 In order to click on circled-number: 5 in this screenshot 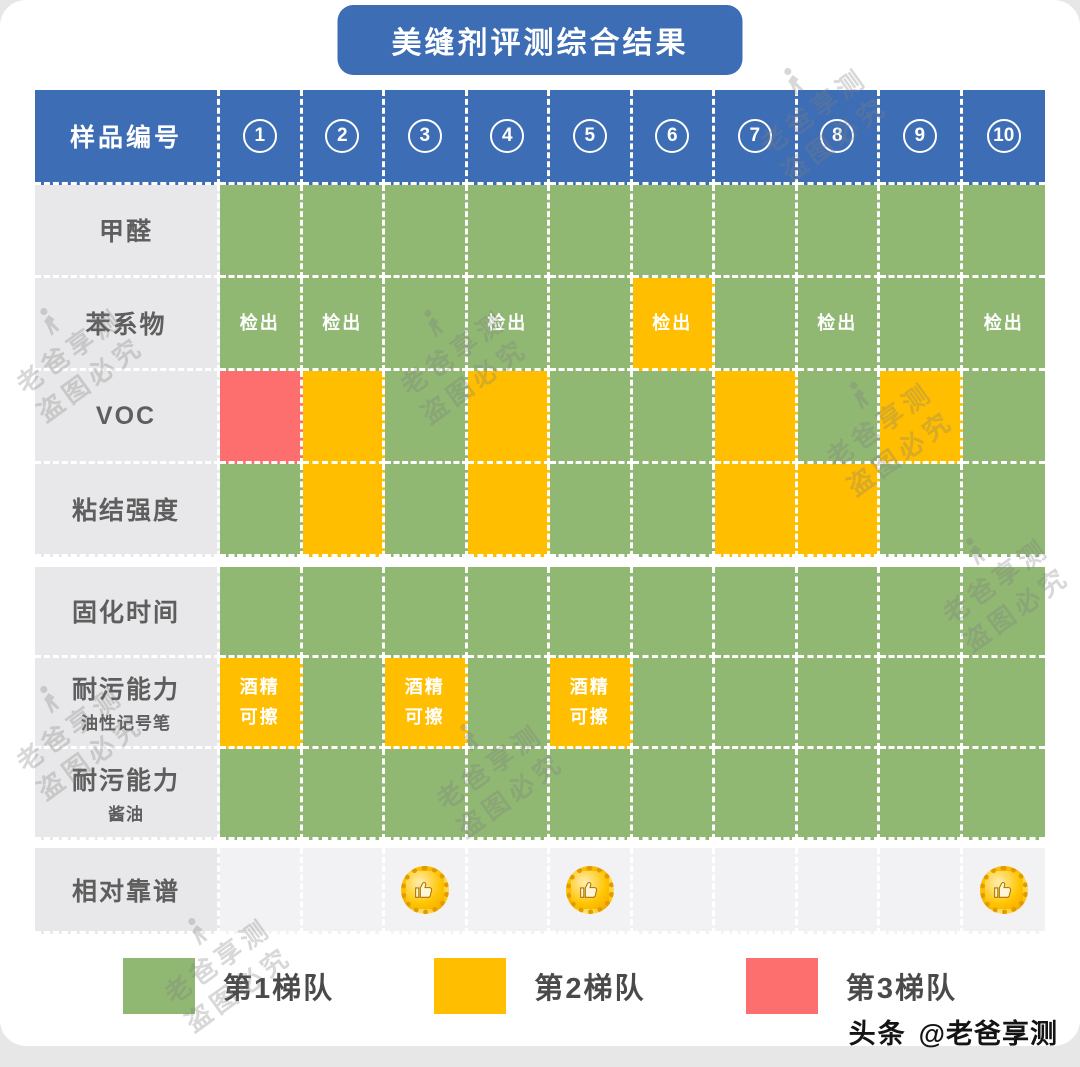, I will do `click(589, 136)`.